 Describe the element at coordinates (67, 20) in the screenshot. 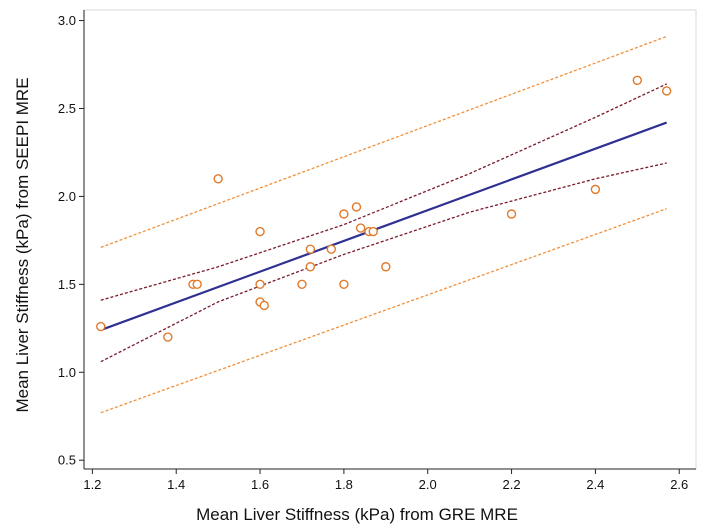

I see `y-tick-label: 3.0` at that location.